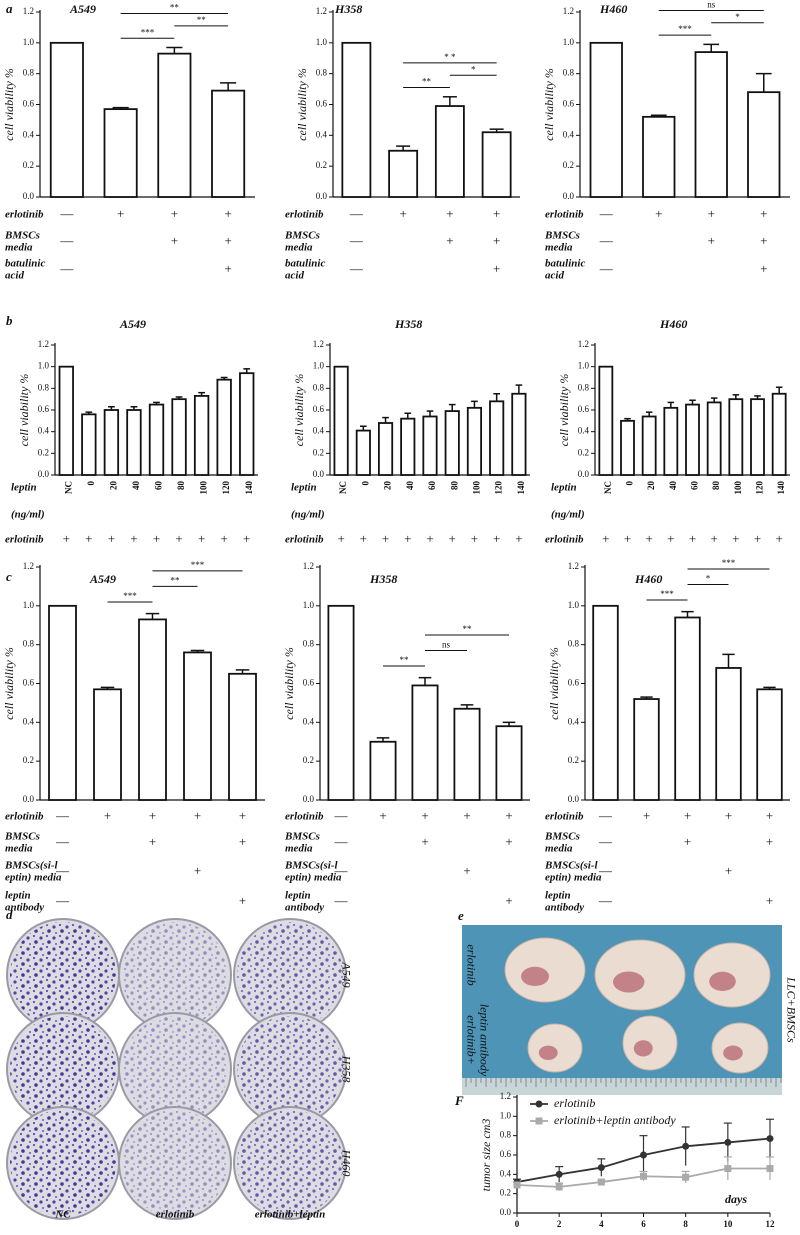  What do you see at coordinates (249, 488) in the screenshot?
I see `x-tick-label: 140` at bounding box center [249, 488].